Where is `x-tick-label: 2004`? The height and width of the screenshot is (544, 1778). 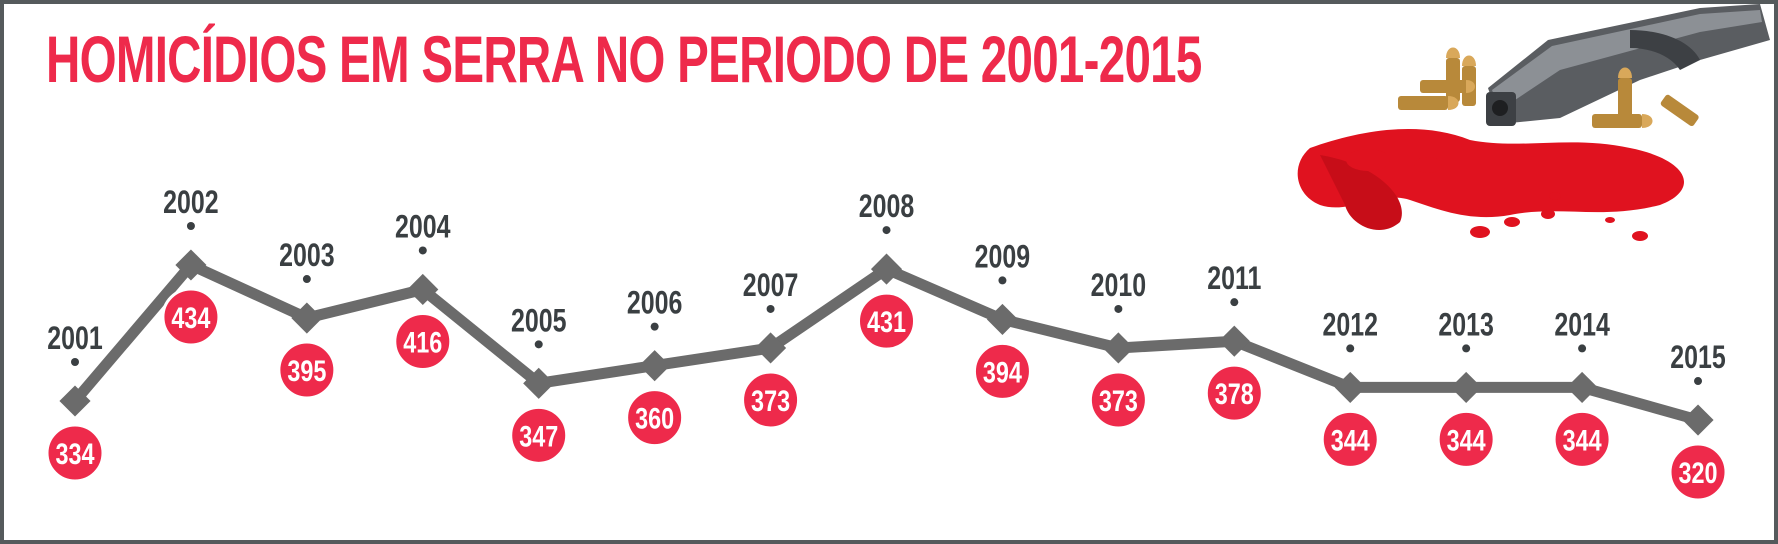 x-tick-label: 2004 is located at coordinates (423, 228).